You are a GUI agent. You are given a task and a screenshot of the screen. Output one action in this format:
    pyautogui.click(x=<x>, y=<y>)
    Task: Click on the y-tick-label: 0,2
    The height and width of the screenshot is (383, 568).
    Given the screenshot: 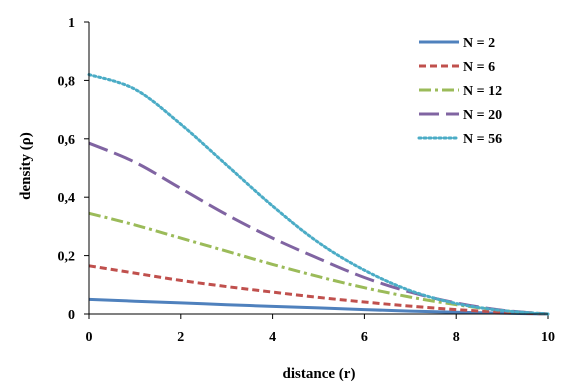 What is the action you would take?
    pyautogui.click(x=67, y=257)
    